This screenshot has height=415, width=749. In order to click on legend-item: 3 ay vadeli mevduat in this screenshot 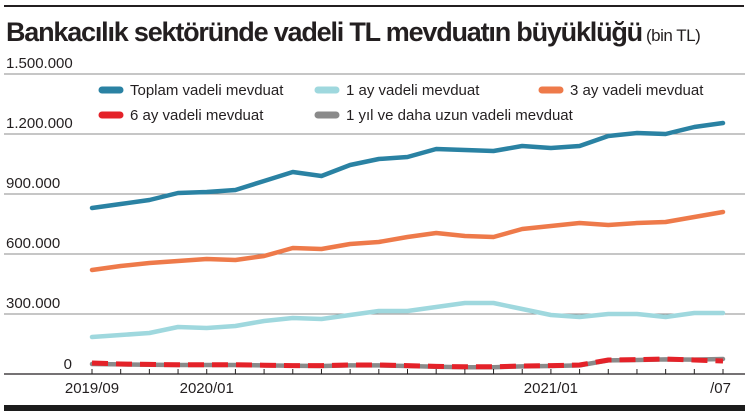, I will do `click(621, 90)`.